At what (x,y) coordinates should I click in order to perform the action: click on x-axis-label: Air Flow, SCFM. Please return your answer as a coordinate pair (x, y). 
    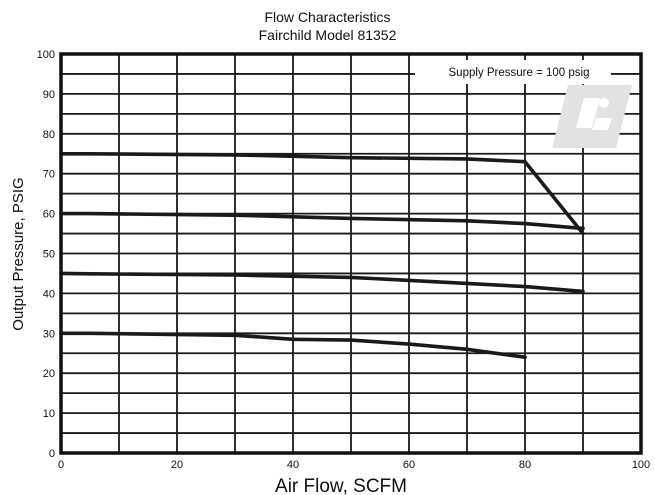
    Looking at the image, I should click on (341, 485).